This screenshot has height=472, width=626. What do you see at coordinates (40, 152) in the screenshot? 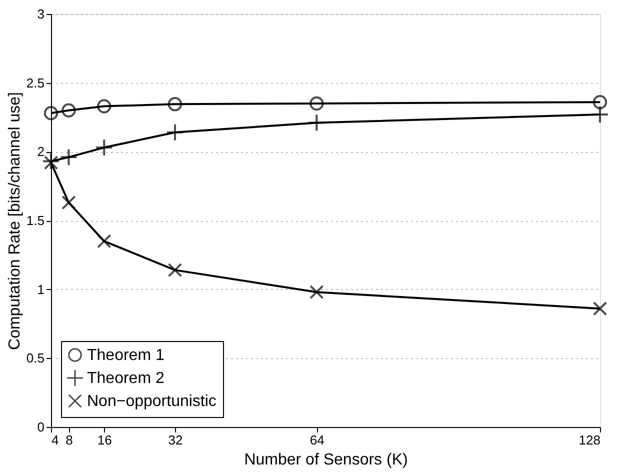
I see `y-tick-label: 2` at bounding box center [40, 152].